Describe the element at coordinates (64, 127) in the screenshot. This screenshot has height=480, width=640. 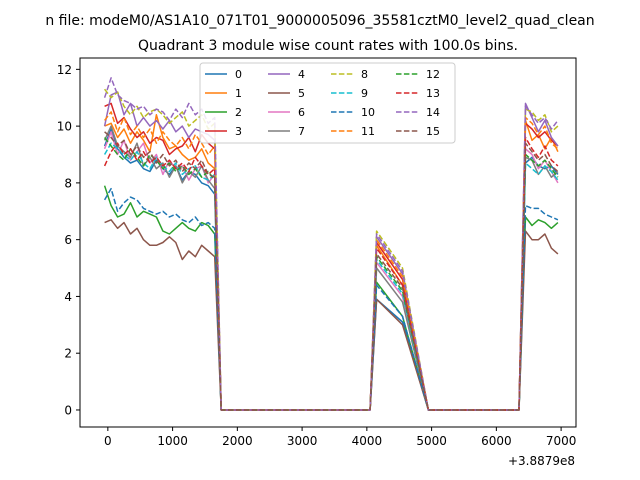
I see `y-tick-label: 10` at that location.